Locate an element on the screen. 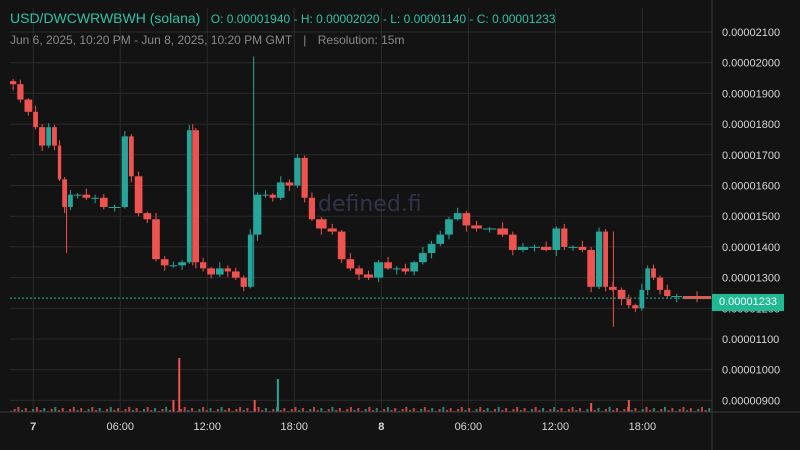 The height and width of the screenshot is (450, 800). y-tick-label: 0.00002000 is located at coordinates (751, 64).